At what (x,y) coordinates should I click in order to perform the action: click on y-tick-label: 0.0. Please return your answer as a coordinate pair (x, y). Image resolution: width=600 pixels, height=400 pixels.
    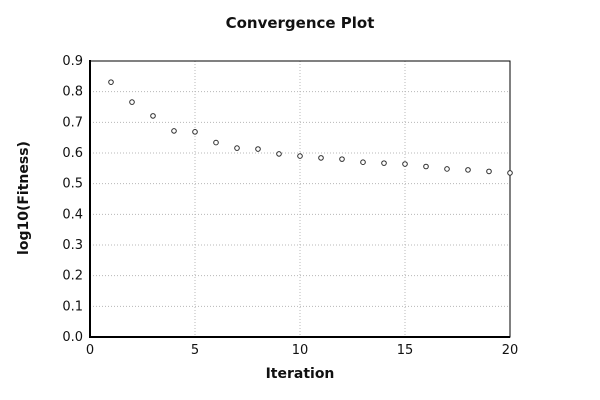
    Looking at the image, I should click on (72, 337).